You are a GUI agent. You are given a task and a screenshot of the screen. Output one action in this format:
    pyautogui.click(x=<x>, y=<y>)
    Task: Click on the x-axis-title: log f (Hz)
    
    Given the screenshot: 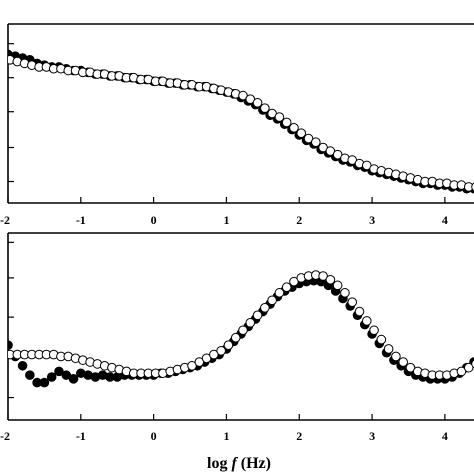 What is the action you would take?
    pyautogui.click(x=239, y=463)
    